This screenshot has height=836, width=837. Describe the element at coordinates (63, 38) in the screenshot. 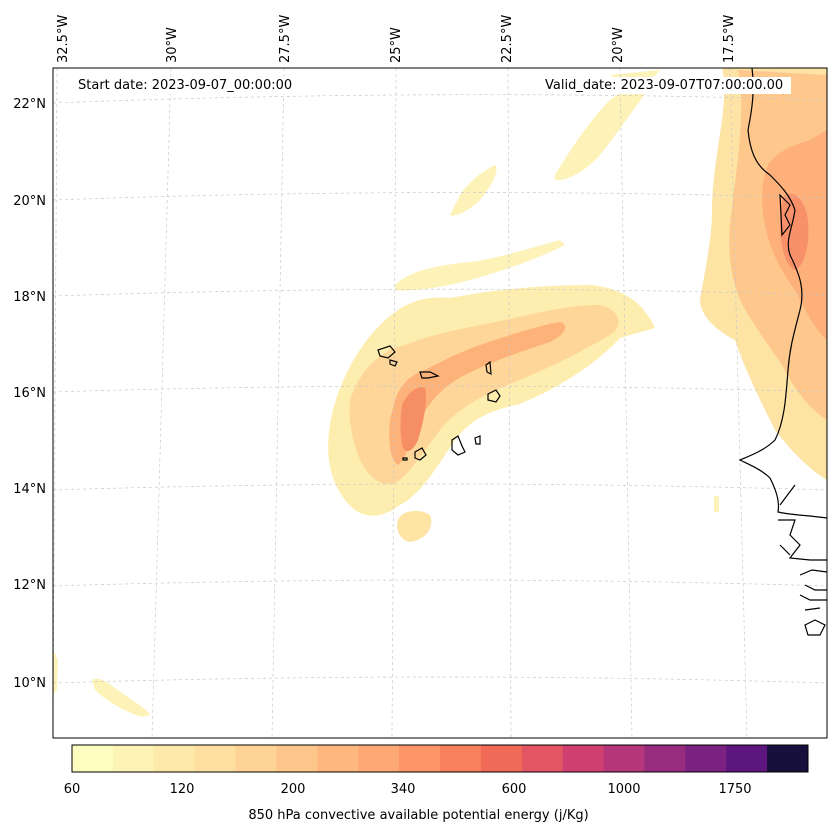

I see `lon-label: 32.5°W` at that location.